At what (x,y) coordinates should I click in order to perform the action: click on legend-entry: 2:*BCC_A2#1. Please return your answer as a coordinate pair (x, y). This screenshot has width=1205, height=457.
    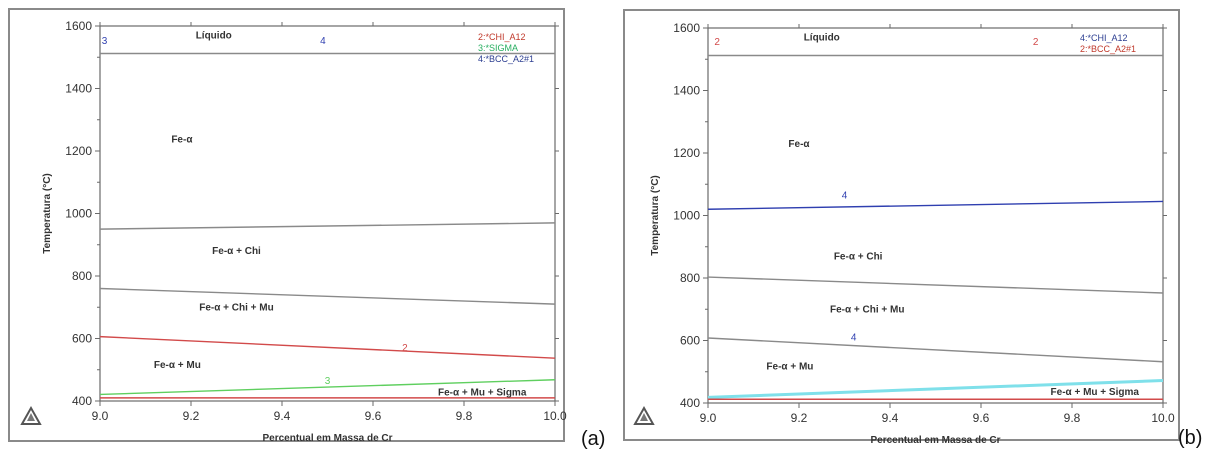
    Looking at the image, I should click on (1108, 49).